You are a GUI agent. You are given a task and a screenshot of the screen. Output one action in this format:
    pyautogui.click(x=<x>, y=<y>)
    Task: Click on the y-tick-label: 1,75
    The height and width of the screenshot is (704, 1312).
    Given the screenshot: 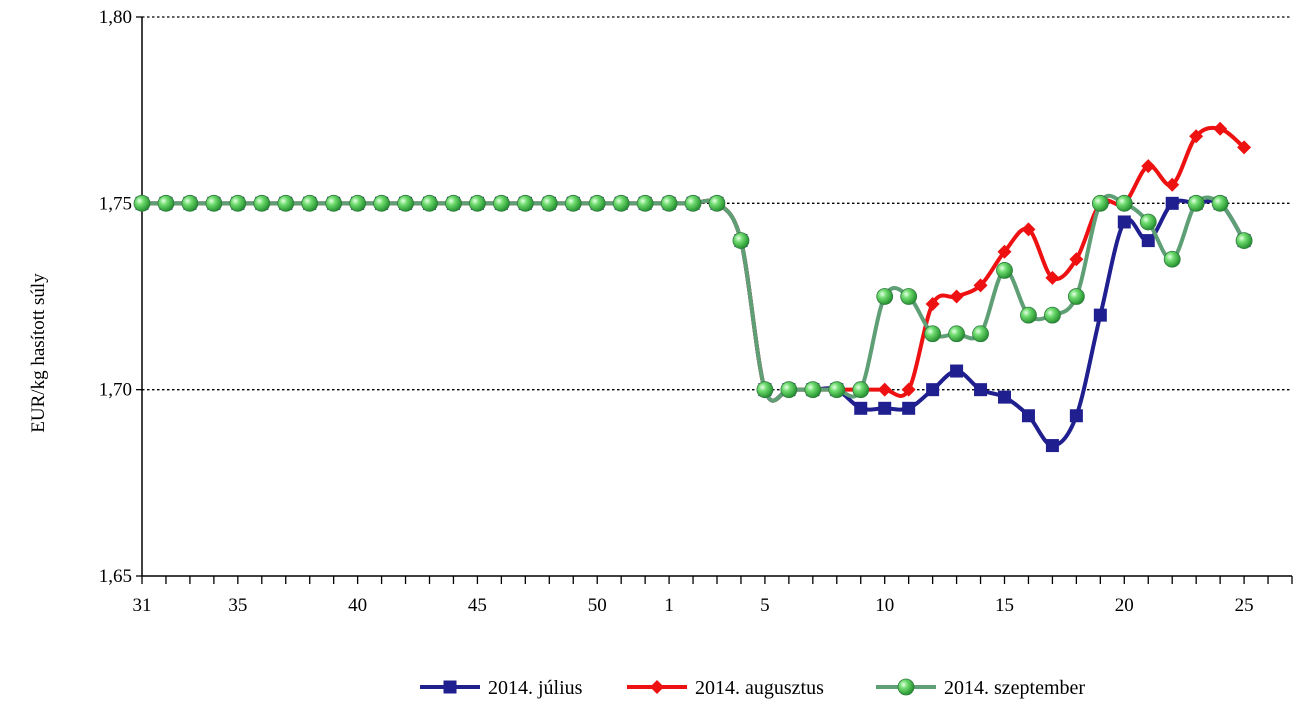 What is the action you would take?
    pyautogui.click(x=115, y=203)
    